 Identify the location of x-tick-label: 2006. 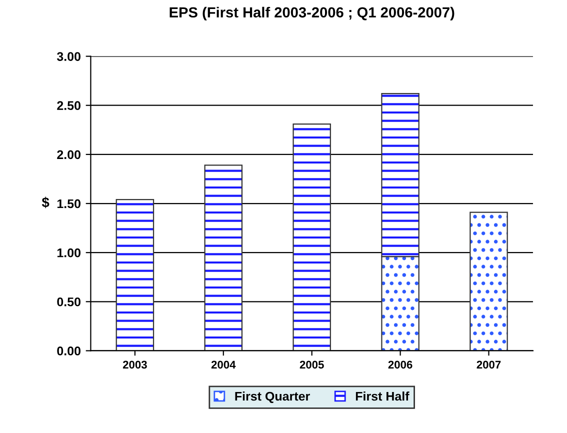
(400, 364).